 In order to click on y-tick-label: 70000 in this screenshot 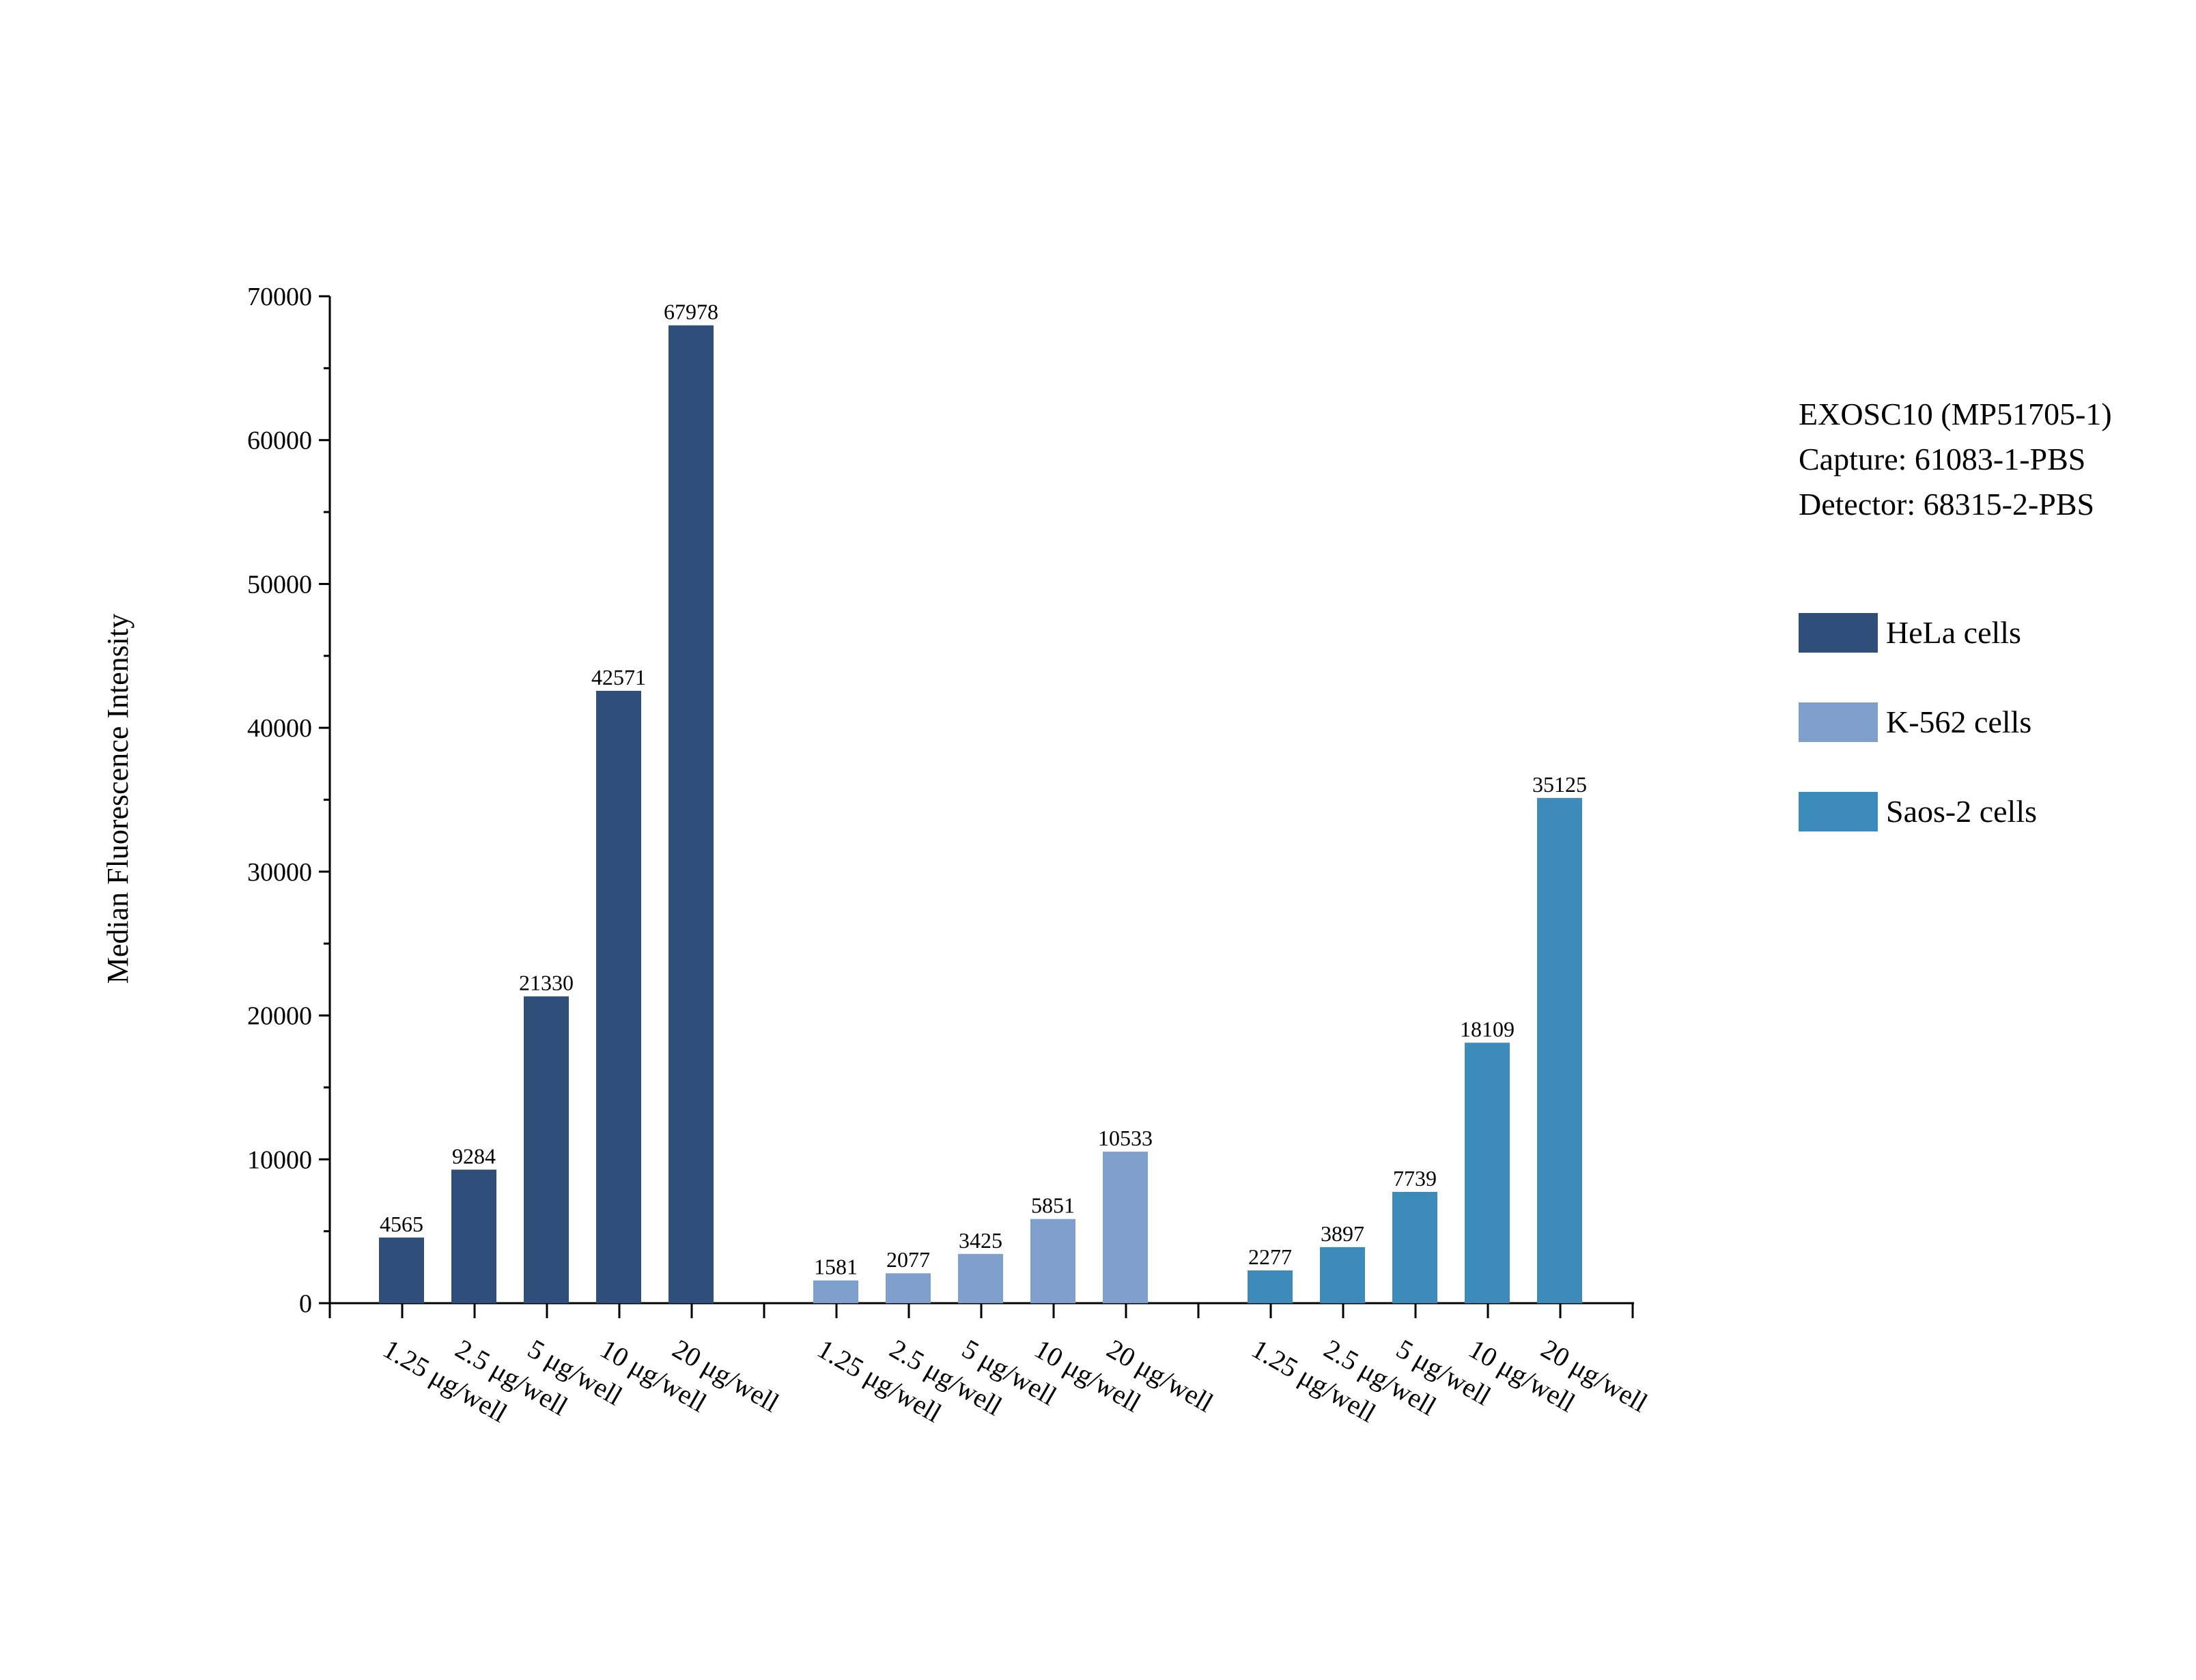, I will do `click(279, 297)`.